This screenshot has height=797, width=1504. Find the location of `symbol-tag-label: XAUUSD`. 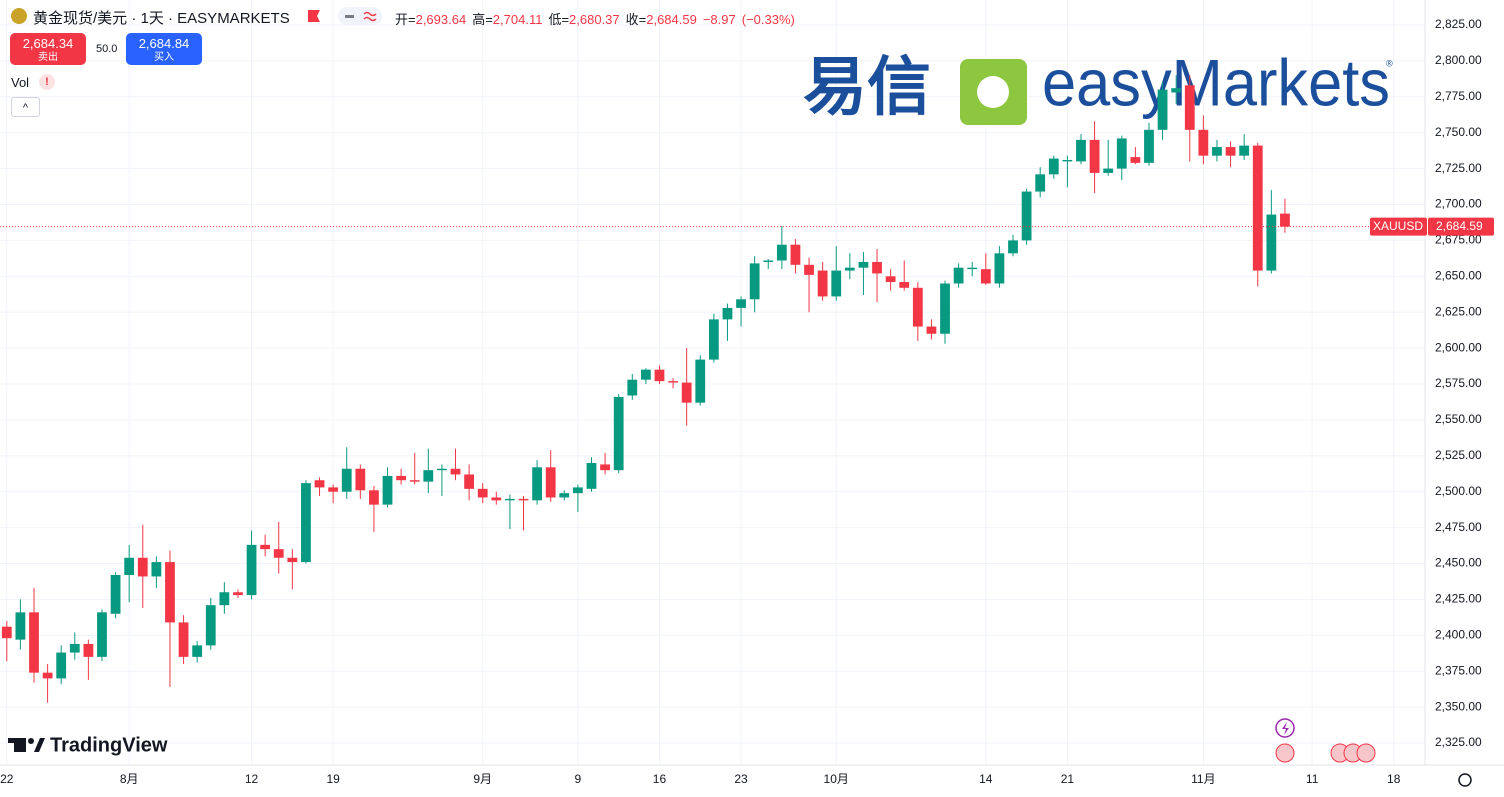

symbol-tag-label: XAUUSD is located at coordinates (1398, 226).